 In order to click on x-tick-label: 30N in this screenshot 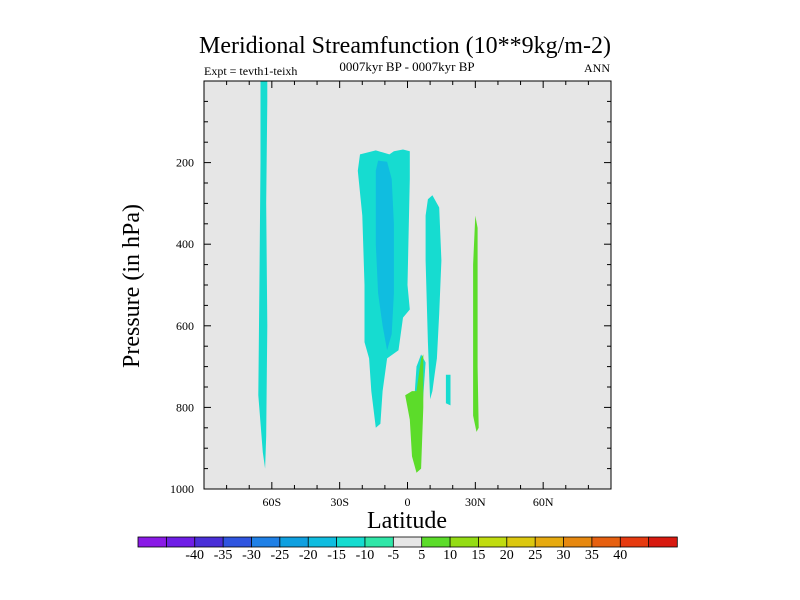, I will do `click(475, 502)`.